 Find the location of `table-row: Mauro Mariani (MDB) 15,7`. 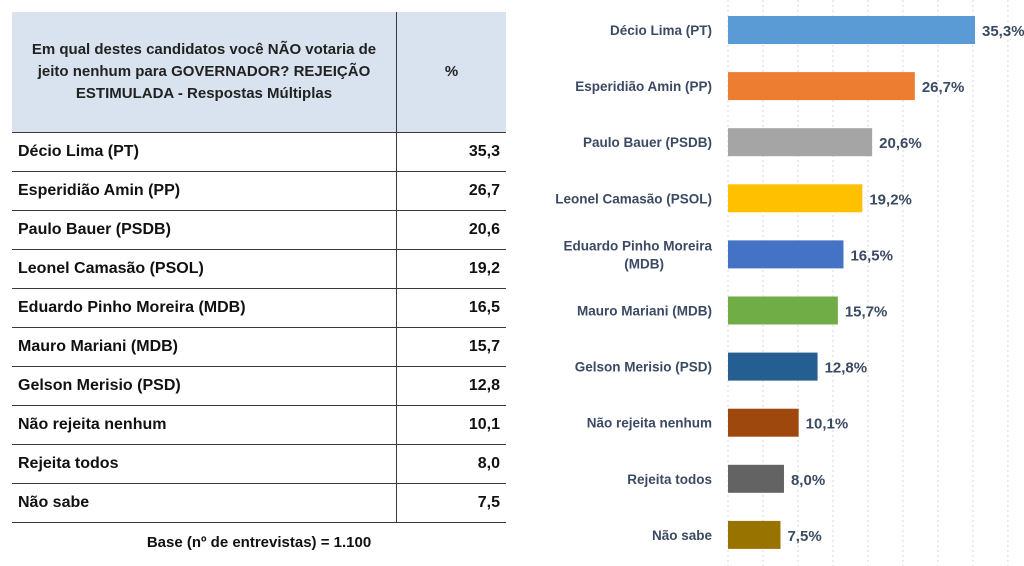

table-row: Mauro Mariani (MDB) 15,7 is located at coordinates (259, 347).